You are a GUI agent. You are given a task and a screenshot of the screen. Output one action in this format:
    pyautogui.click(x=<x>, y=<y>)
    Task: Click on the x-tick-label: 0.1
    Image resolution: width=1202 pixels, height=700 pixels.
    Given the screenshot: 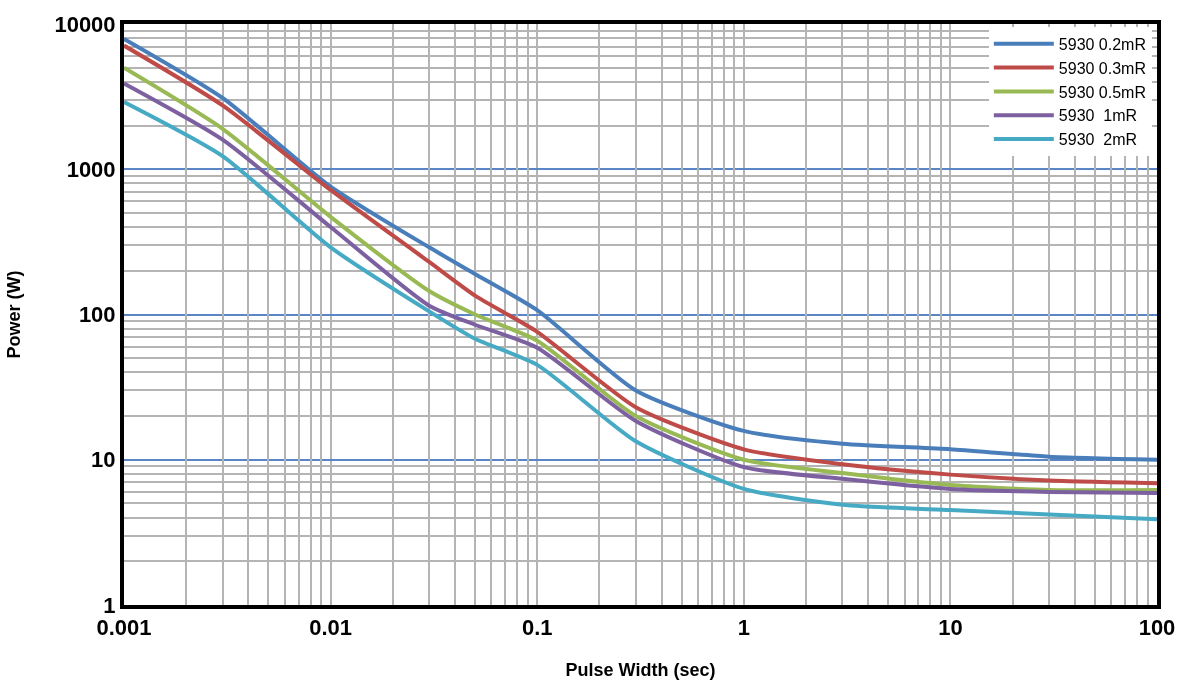 What is the action you would take?
    pyautogui.click(x=537, y=628)
    